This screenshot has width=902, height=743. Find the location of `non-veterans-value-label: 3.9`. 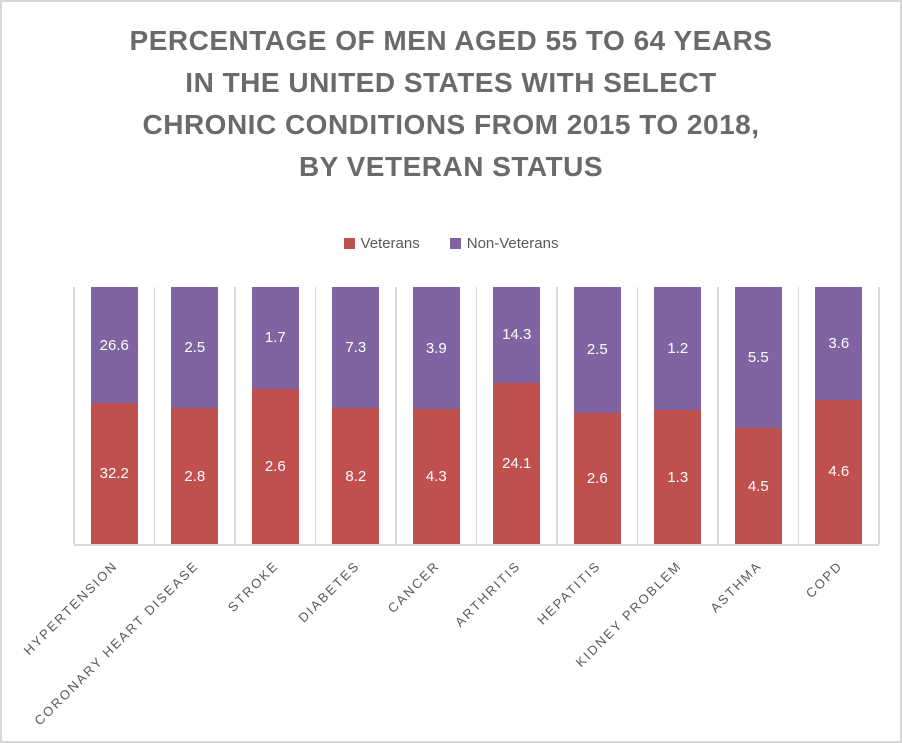

non-veterans-value-label: 3.9 is located at coordinates (436, 348).